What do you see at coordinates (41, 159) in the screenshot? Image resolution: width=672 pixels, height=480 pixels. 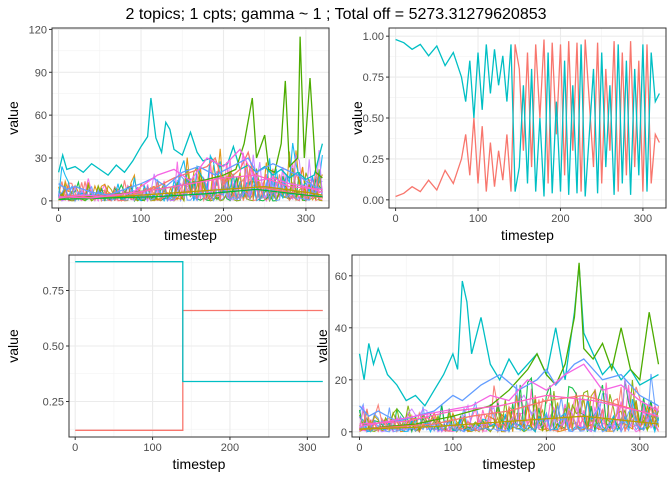 I see `y-tick-label: 30` at bounding box center [41, 159].